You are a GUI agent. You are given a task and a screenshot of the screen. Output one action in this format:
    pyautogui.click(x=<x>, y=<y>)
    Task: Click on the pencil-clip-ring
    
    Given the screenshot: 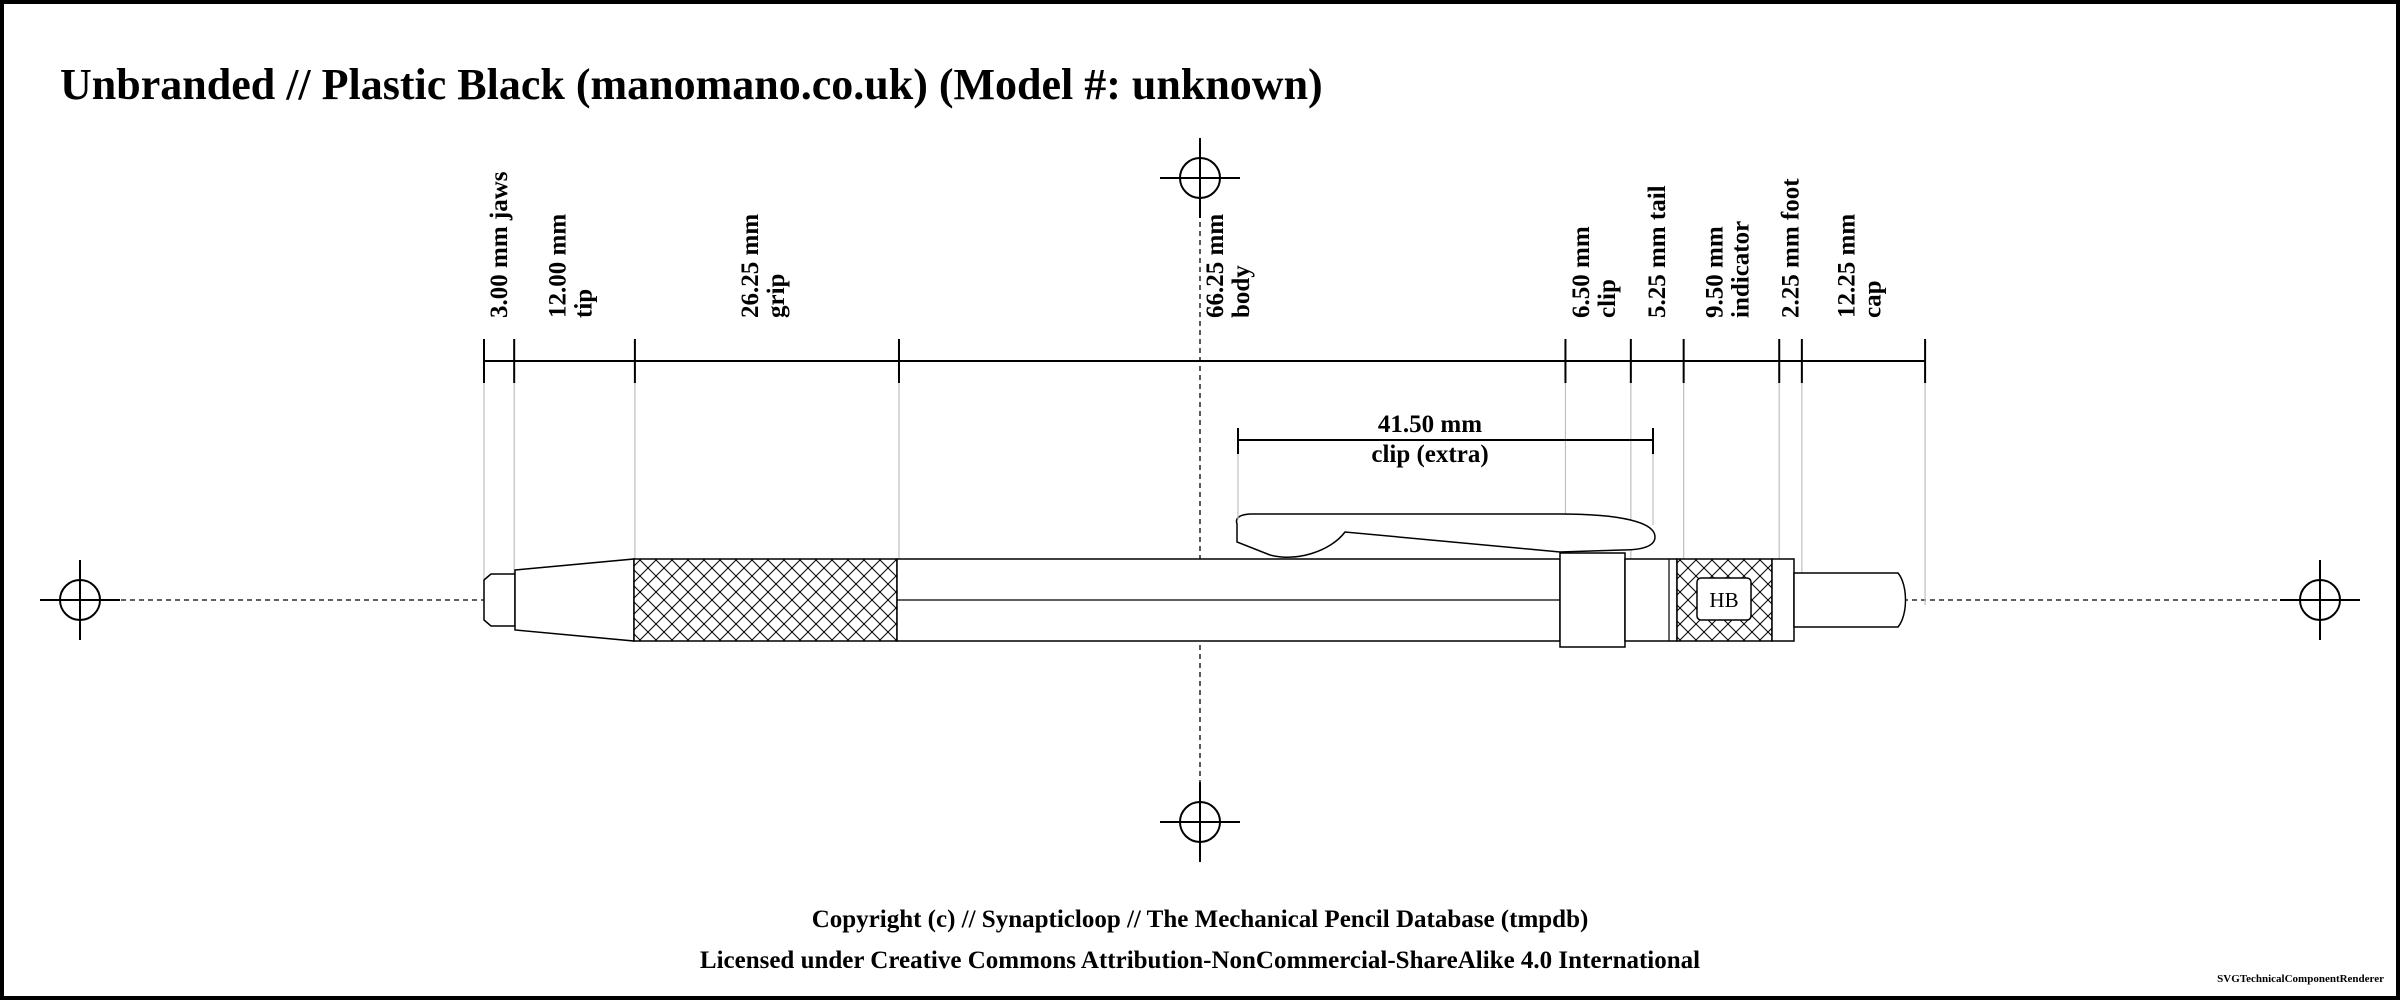 What is the action you would take?
    pyautogui.click(x=1592, y=600)
    